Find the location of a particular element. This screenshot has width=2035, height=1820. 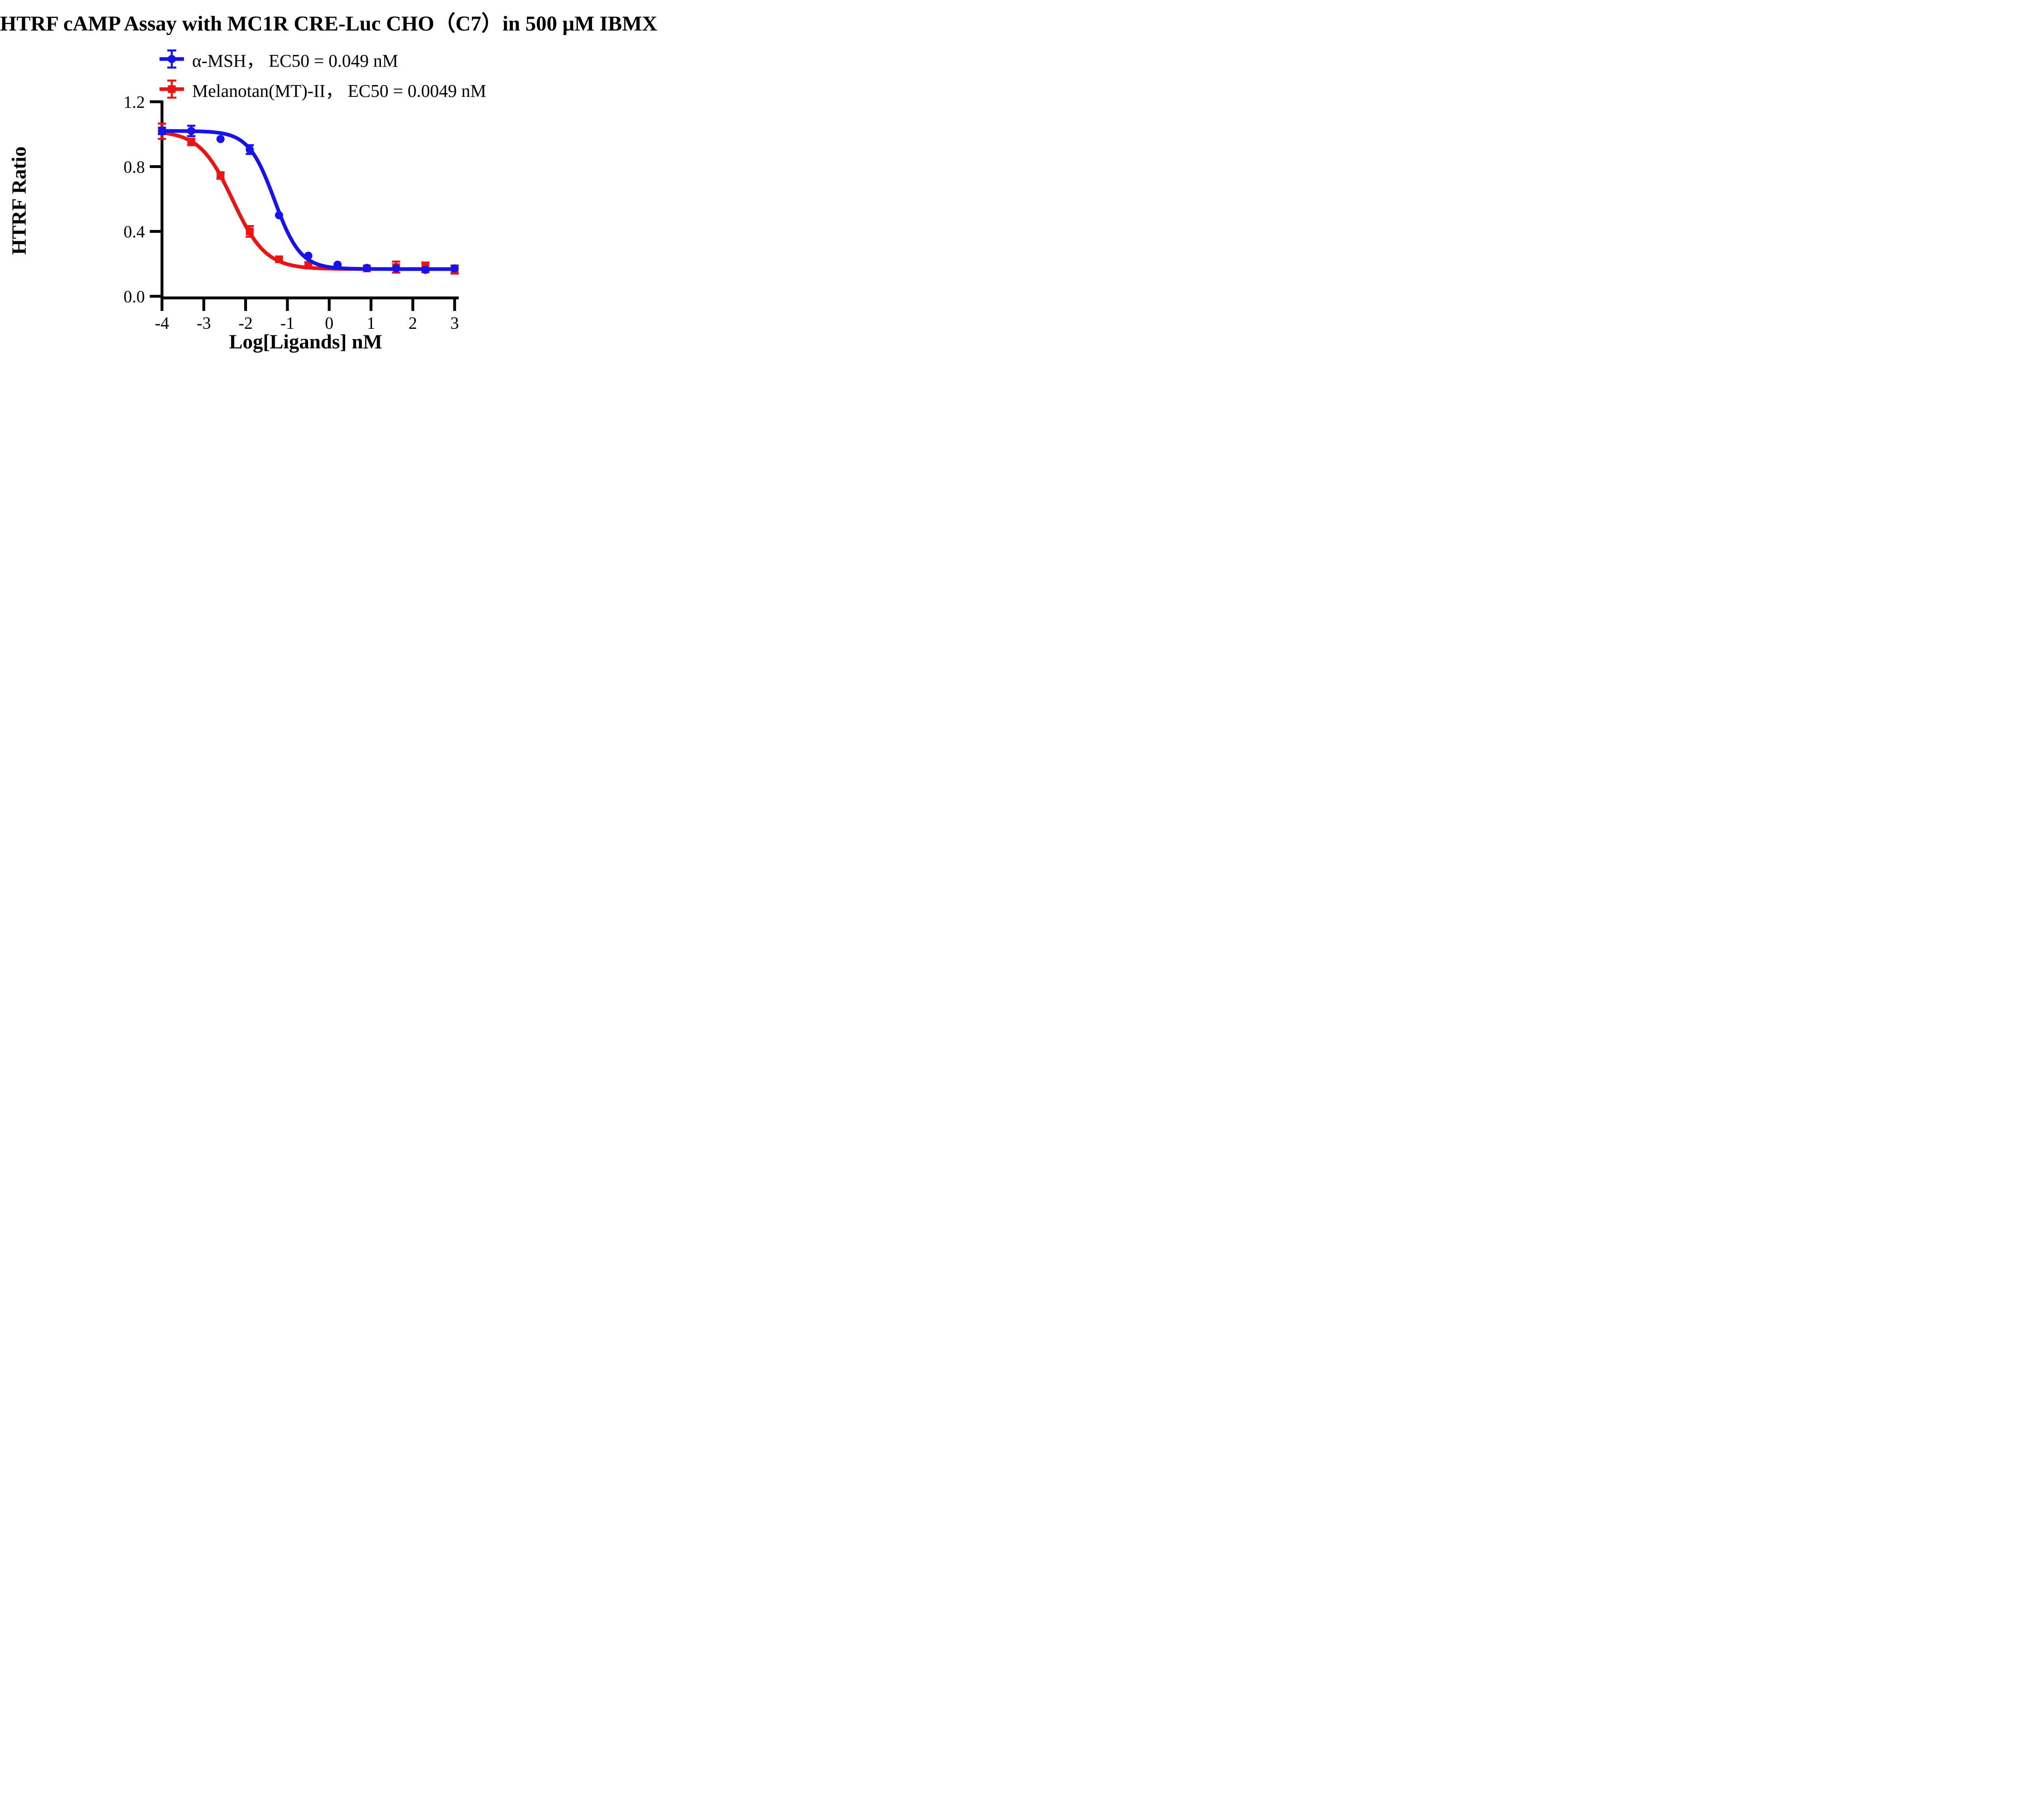

series-melanotan is located at coordinates (308, 199).